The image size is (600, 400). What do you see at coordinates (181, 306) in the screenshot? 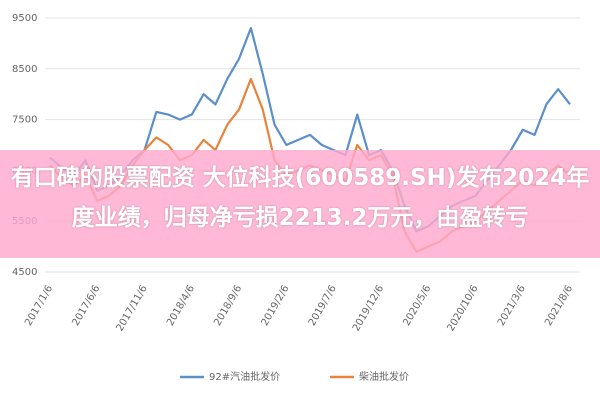
I see `x-tick-label: 2018/4/6` at bounding box center [181, 306].